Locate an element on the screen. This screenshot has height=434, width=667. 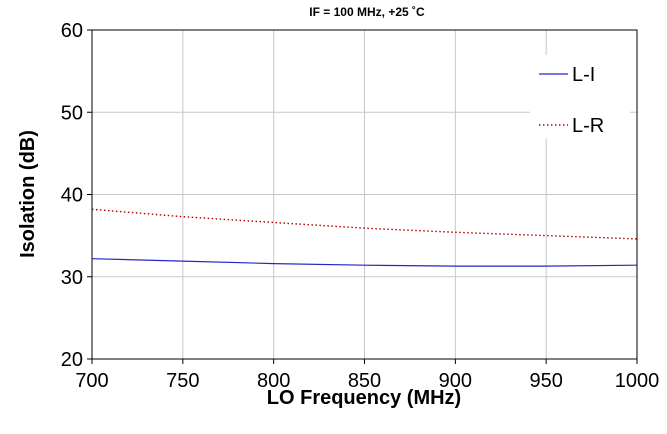
x-tick-label: 800 is located at coordinates (273, 381).